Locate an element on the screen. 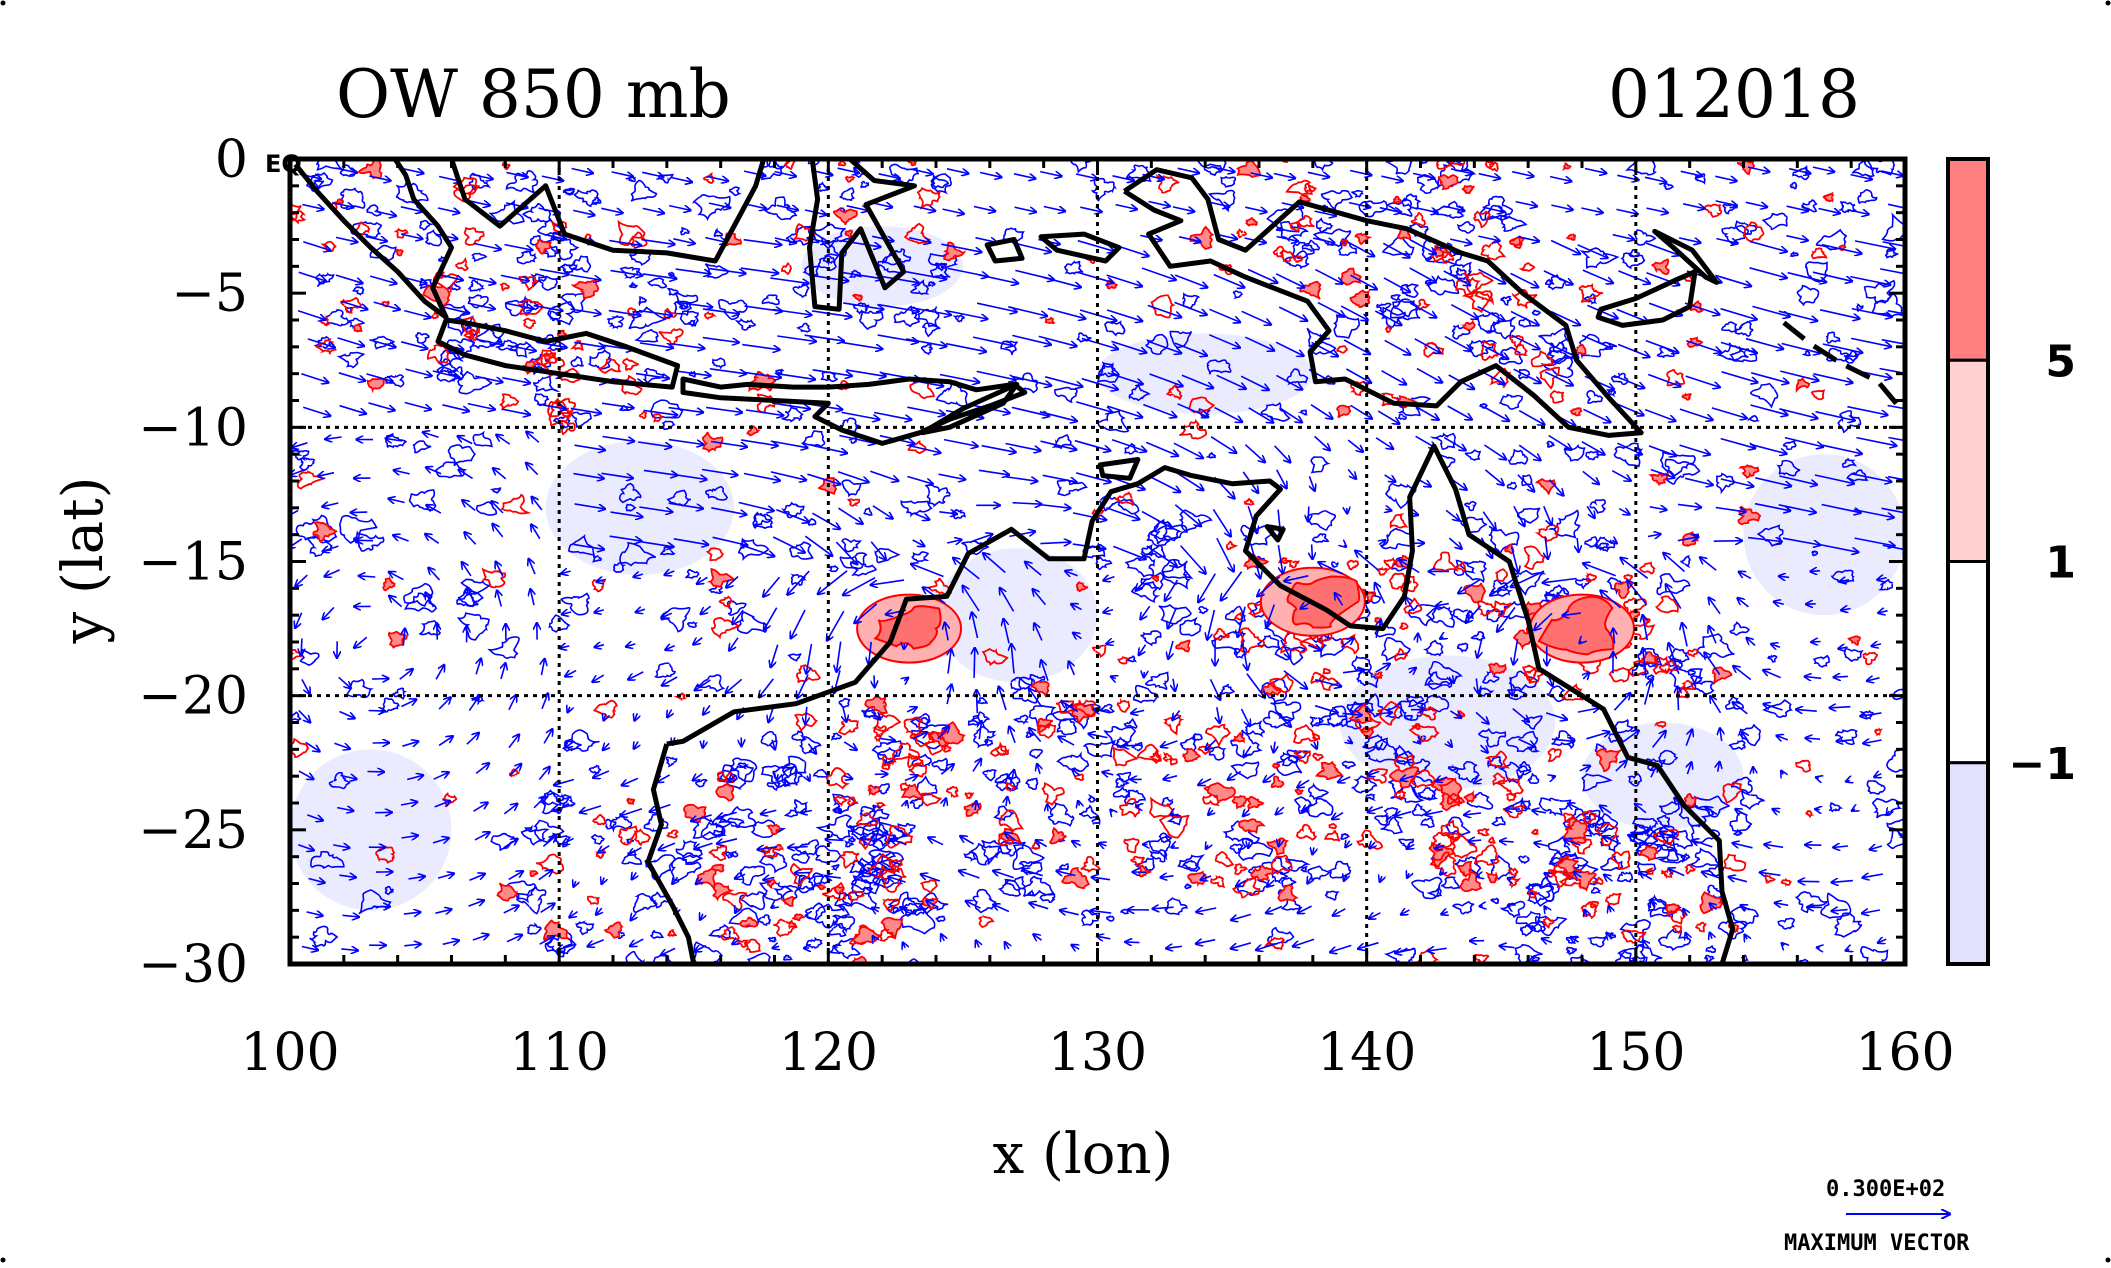  vector-key-value: 0.300E+02 is located at coordinates (1885, 1189).